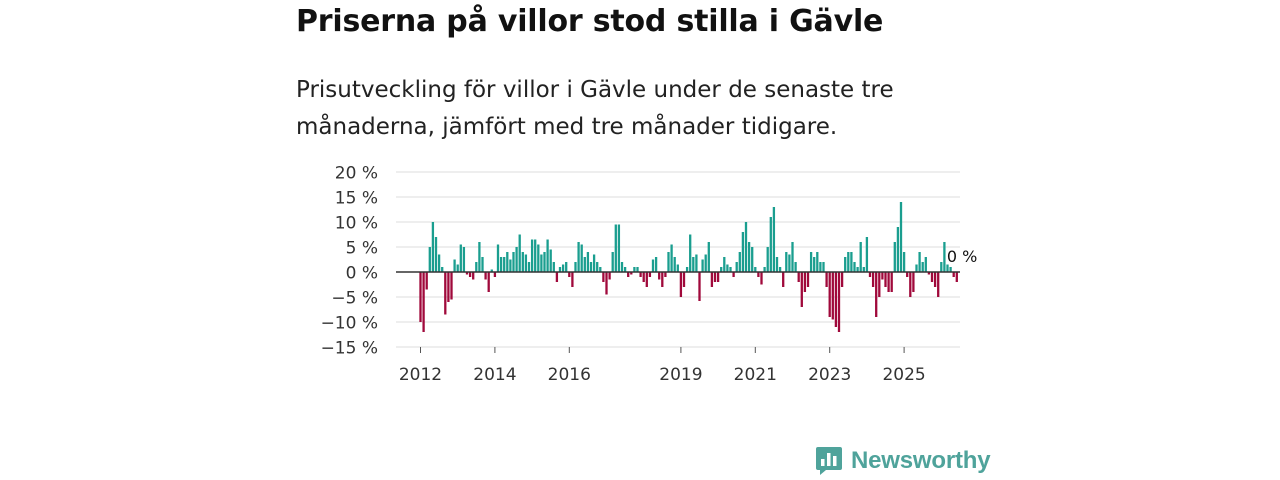 This screenshot has height=480, width=1280. What do you see at coordinates (356, 199) in the screenshot?
I see `y-tick-label: 15 %` at bounding box center [356, 199].